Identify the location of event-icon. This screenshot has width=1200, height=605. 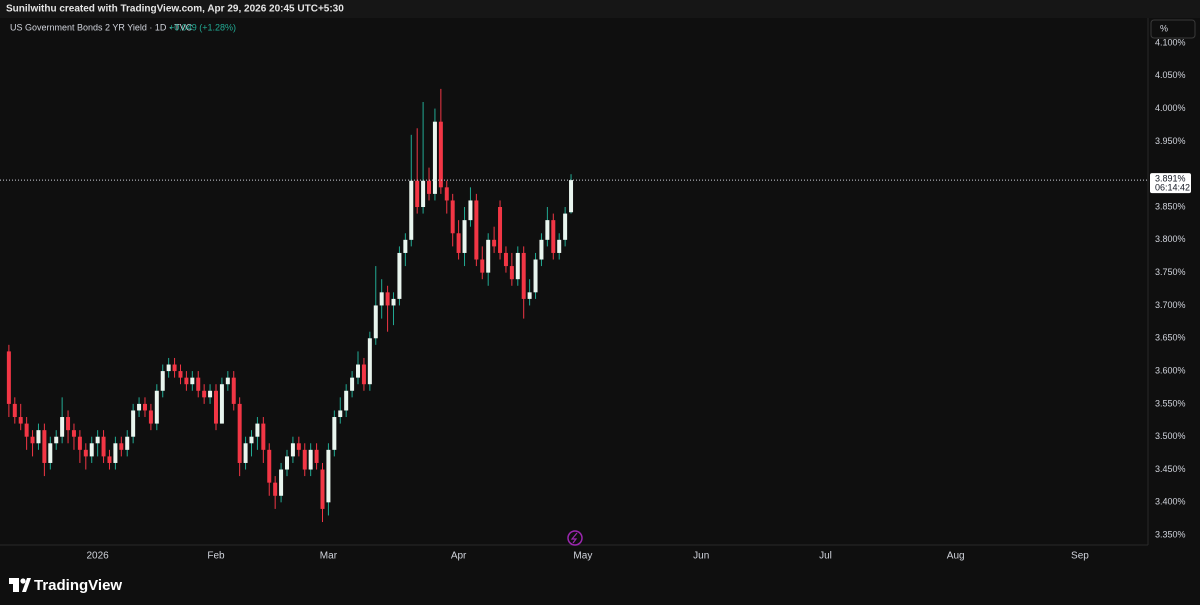
(575, 538).